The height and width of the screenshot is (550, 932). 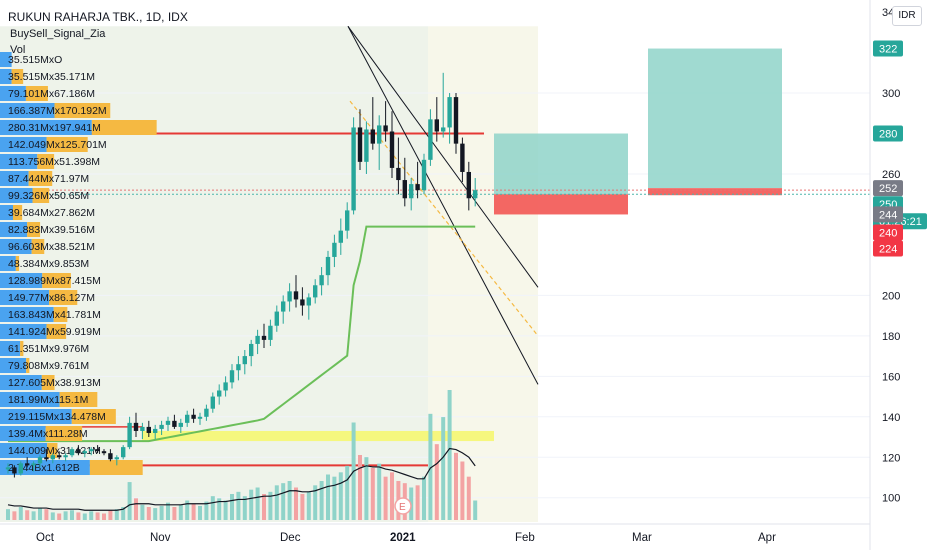 What do you see at coordinates (642, 538) in the screenshot?
I see `time-tick-label: Mar` at bounding box center [642, 538].